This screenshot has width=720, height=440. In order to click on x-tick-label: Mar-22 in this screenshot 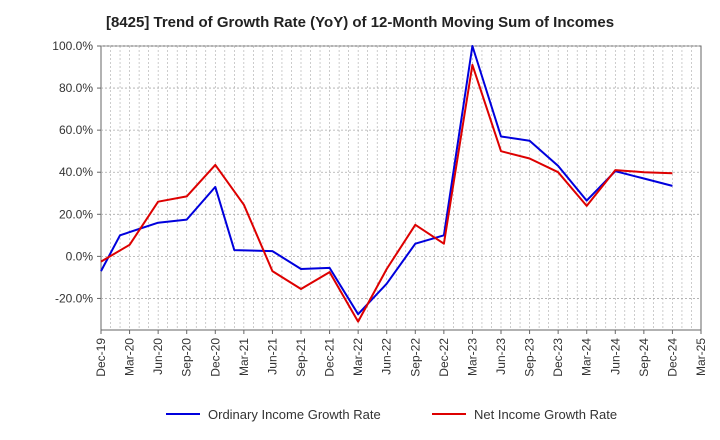, I will do `click(358, 357)`.